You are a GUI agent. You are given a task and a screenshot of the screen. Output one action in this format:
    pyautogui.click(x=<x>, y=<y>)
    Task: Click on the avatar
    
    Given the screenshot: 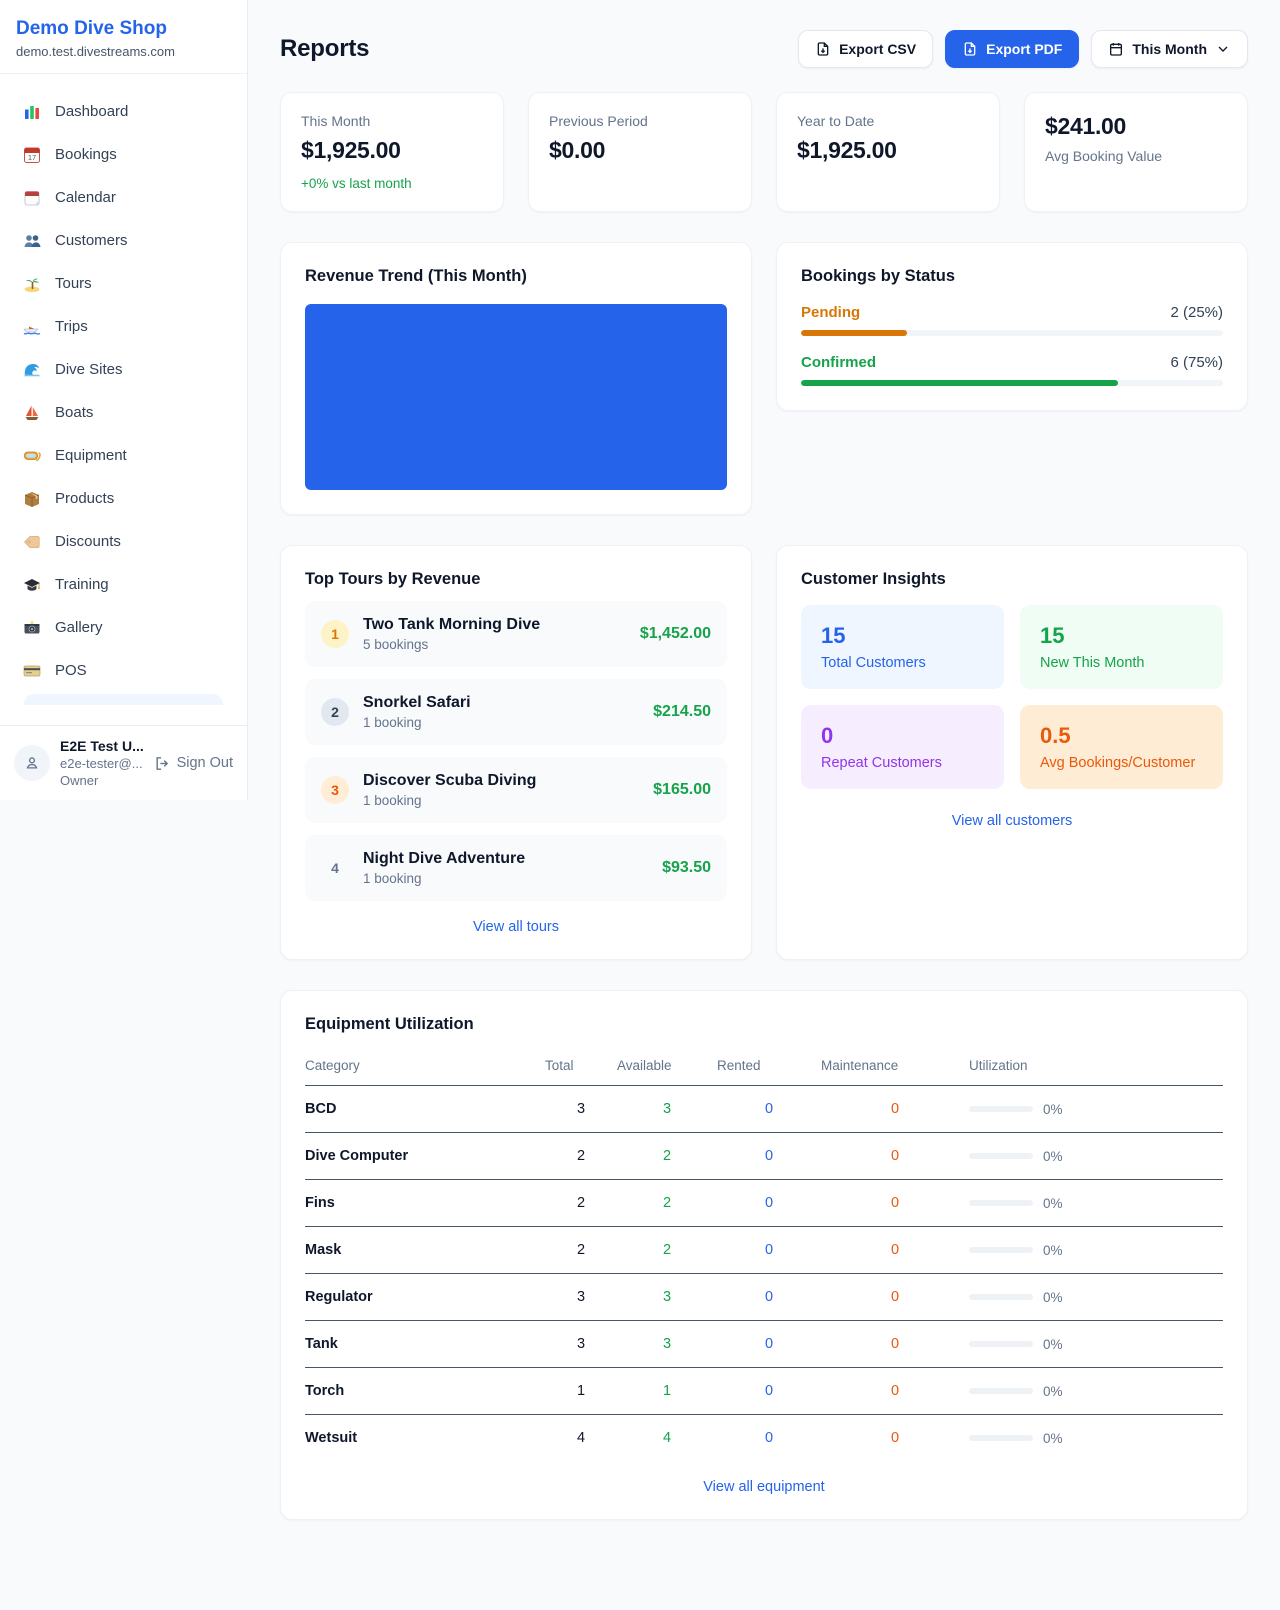 What is the action you would take?
    pyautogui.click(x=32, y=763)
    